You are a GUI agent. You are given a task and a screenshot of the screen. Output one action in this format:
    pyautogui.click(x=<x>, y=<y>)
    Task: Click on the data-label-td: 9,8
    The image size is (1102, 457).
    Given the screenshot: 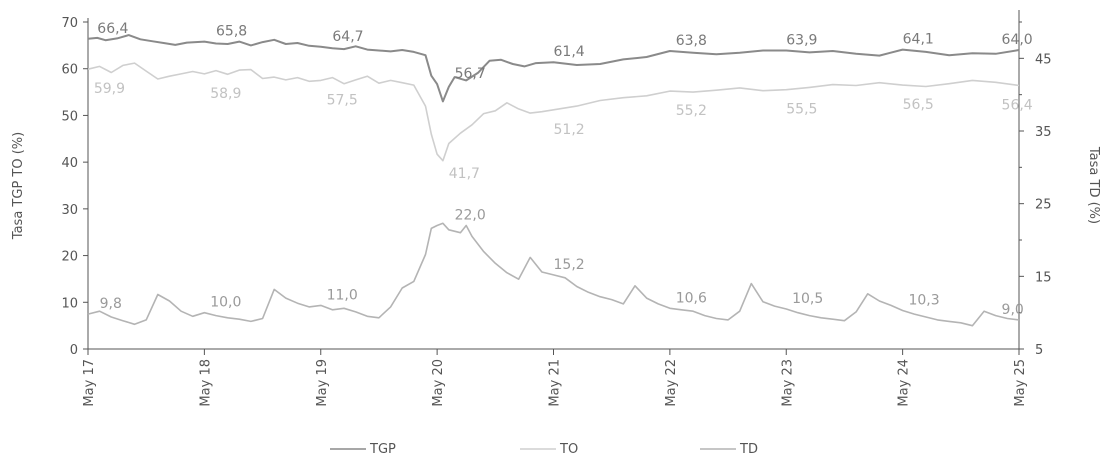 What is the action you would take?
    pyautogui.click(x=111, y=304)
    